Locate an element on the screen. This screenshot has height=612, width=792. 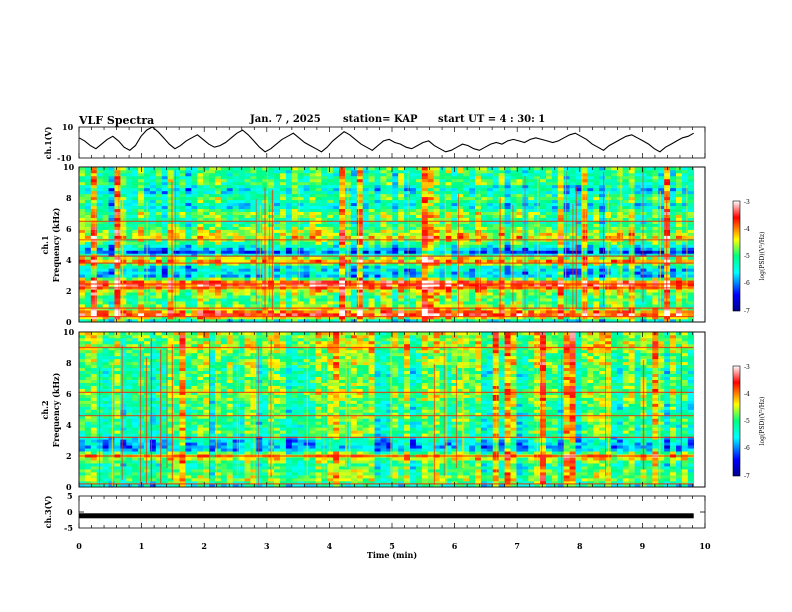
ch1-waveform-ylabel: ch.1(V) is located at coordinates (48, 142).